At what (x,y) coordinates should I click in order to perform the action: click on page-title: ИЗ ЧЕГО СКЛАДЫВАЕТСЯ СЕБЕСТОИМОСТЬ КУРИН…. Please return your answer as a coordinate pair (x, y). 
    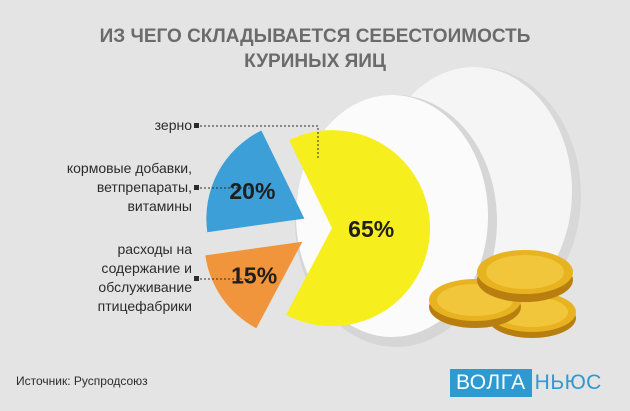
    Looking at the image, I should click on (315, 49).